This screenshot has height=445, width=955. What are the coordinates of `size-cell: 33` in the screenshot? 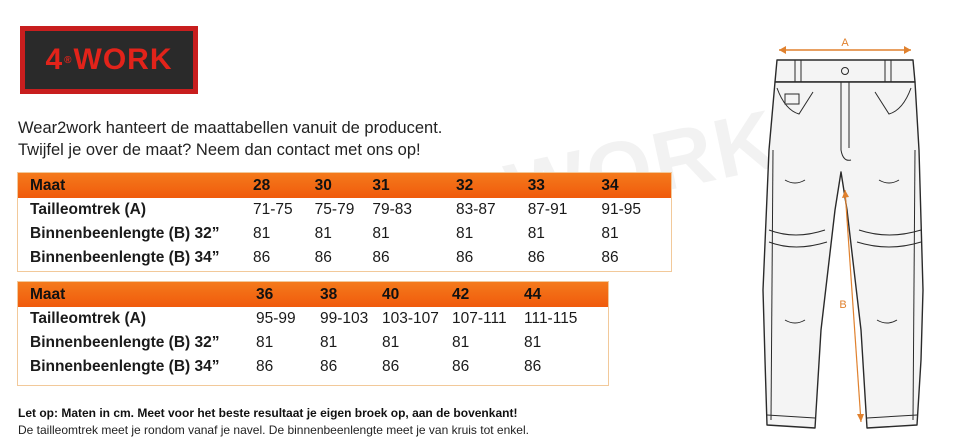 It's located at (536, 185).